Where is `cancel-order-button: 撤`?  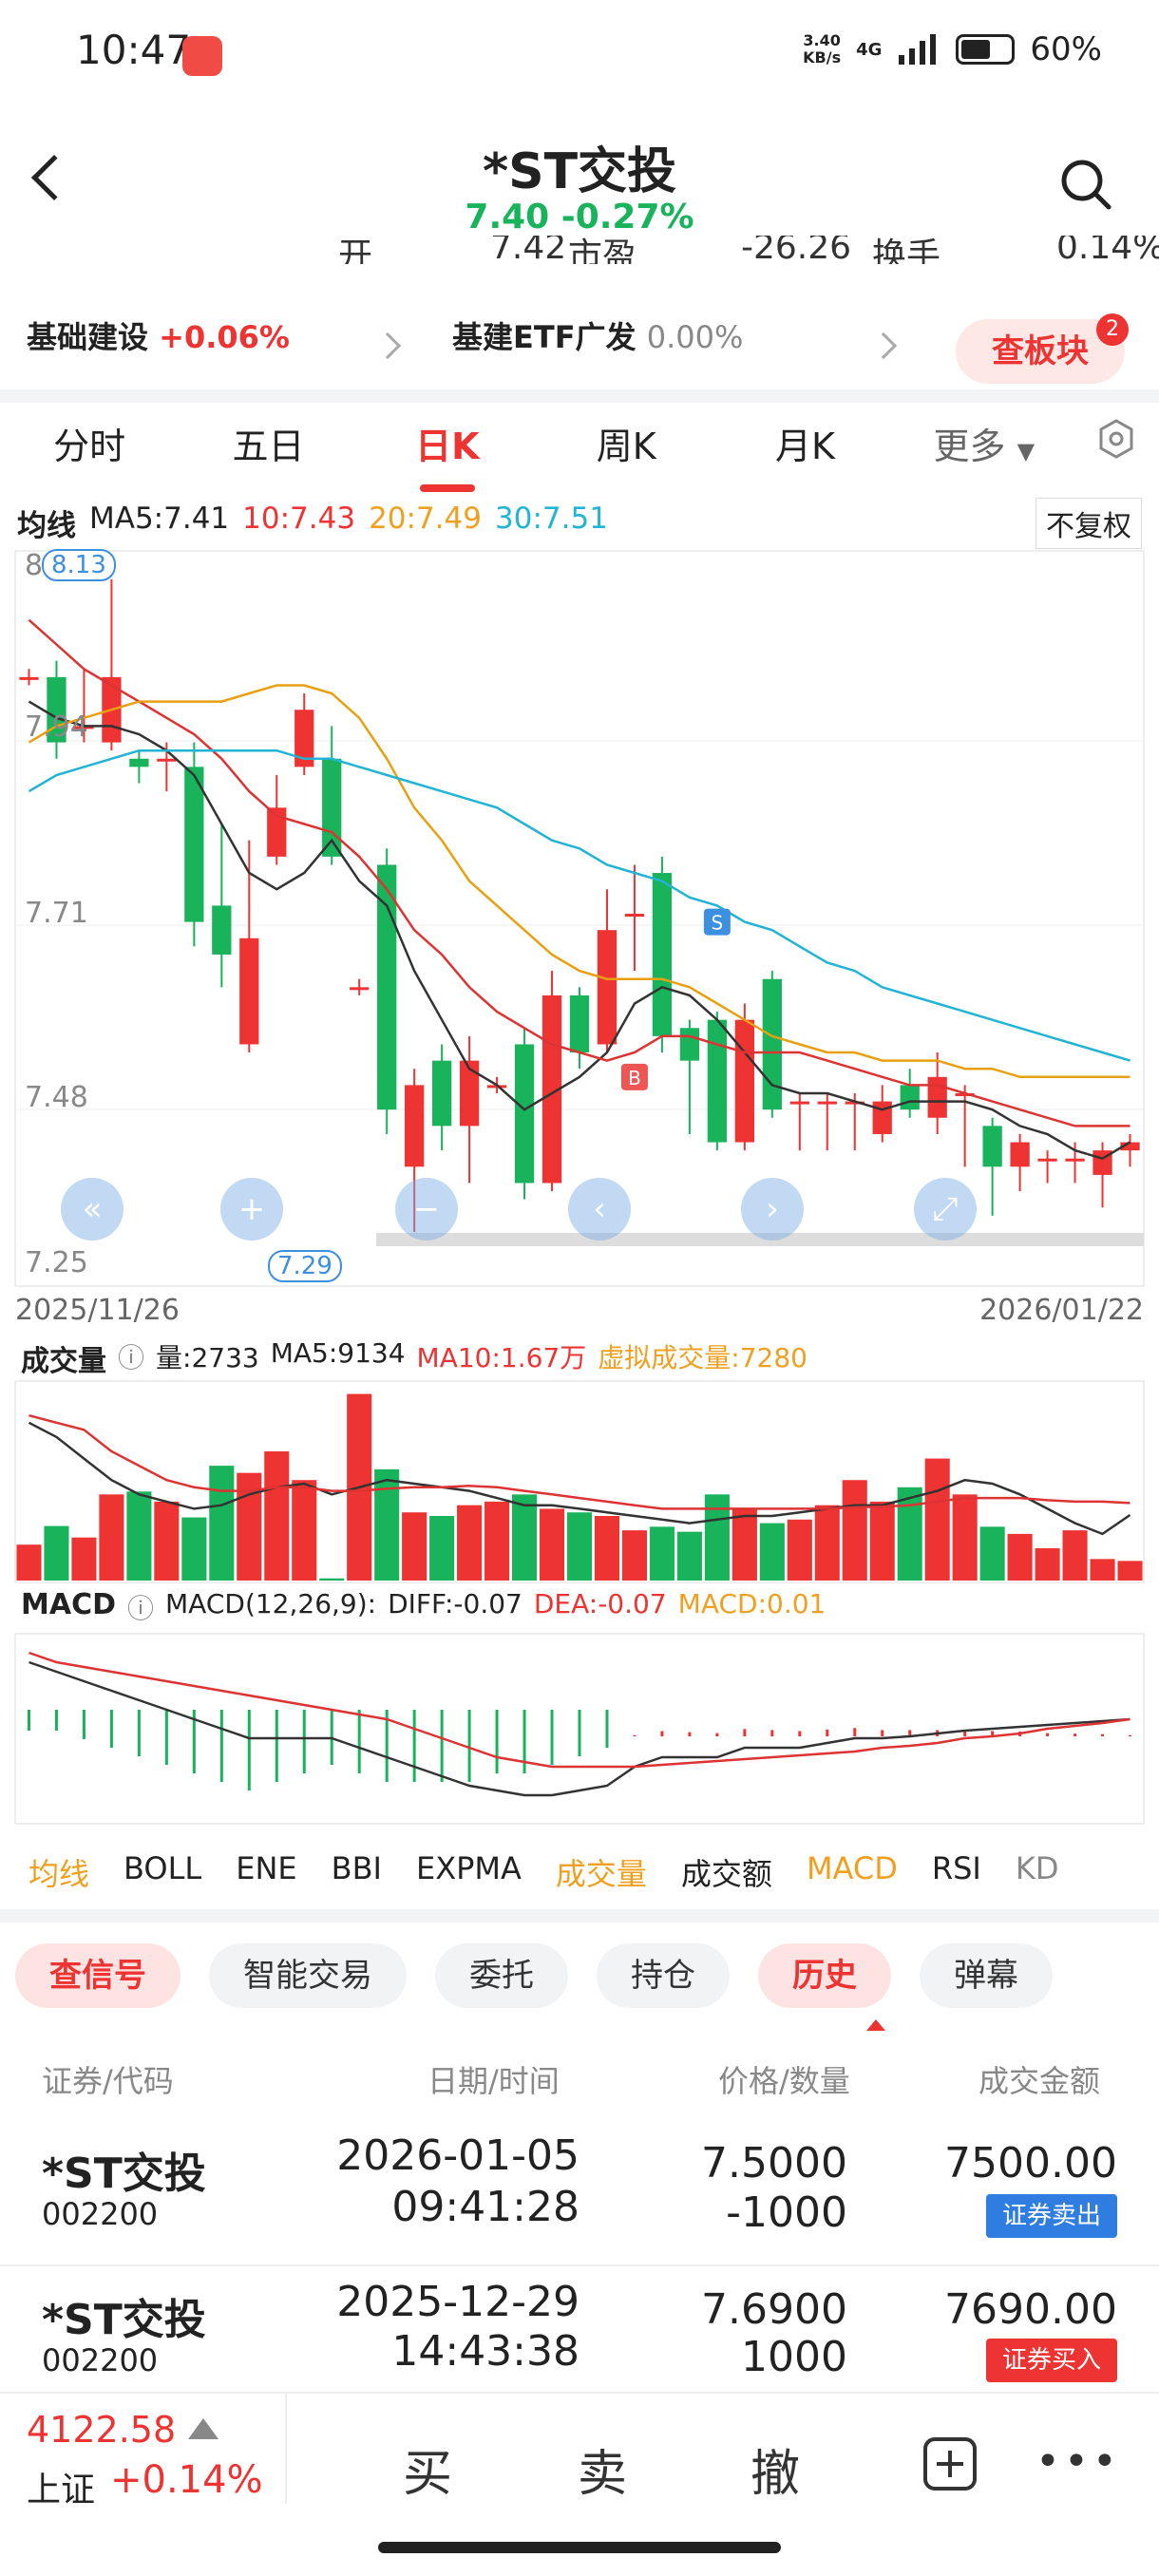 cancel-order-button: 撤 is located at coordinates (775, 2474).